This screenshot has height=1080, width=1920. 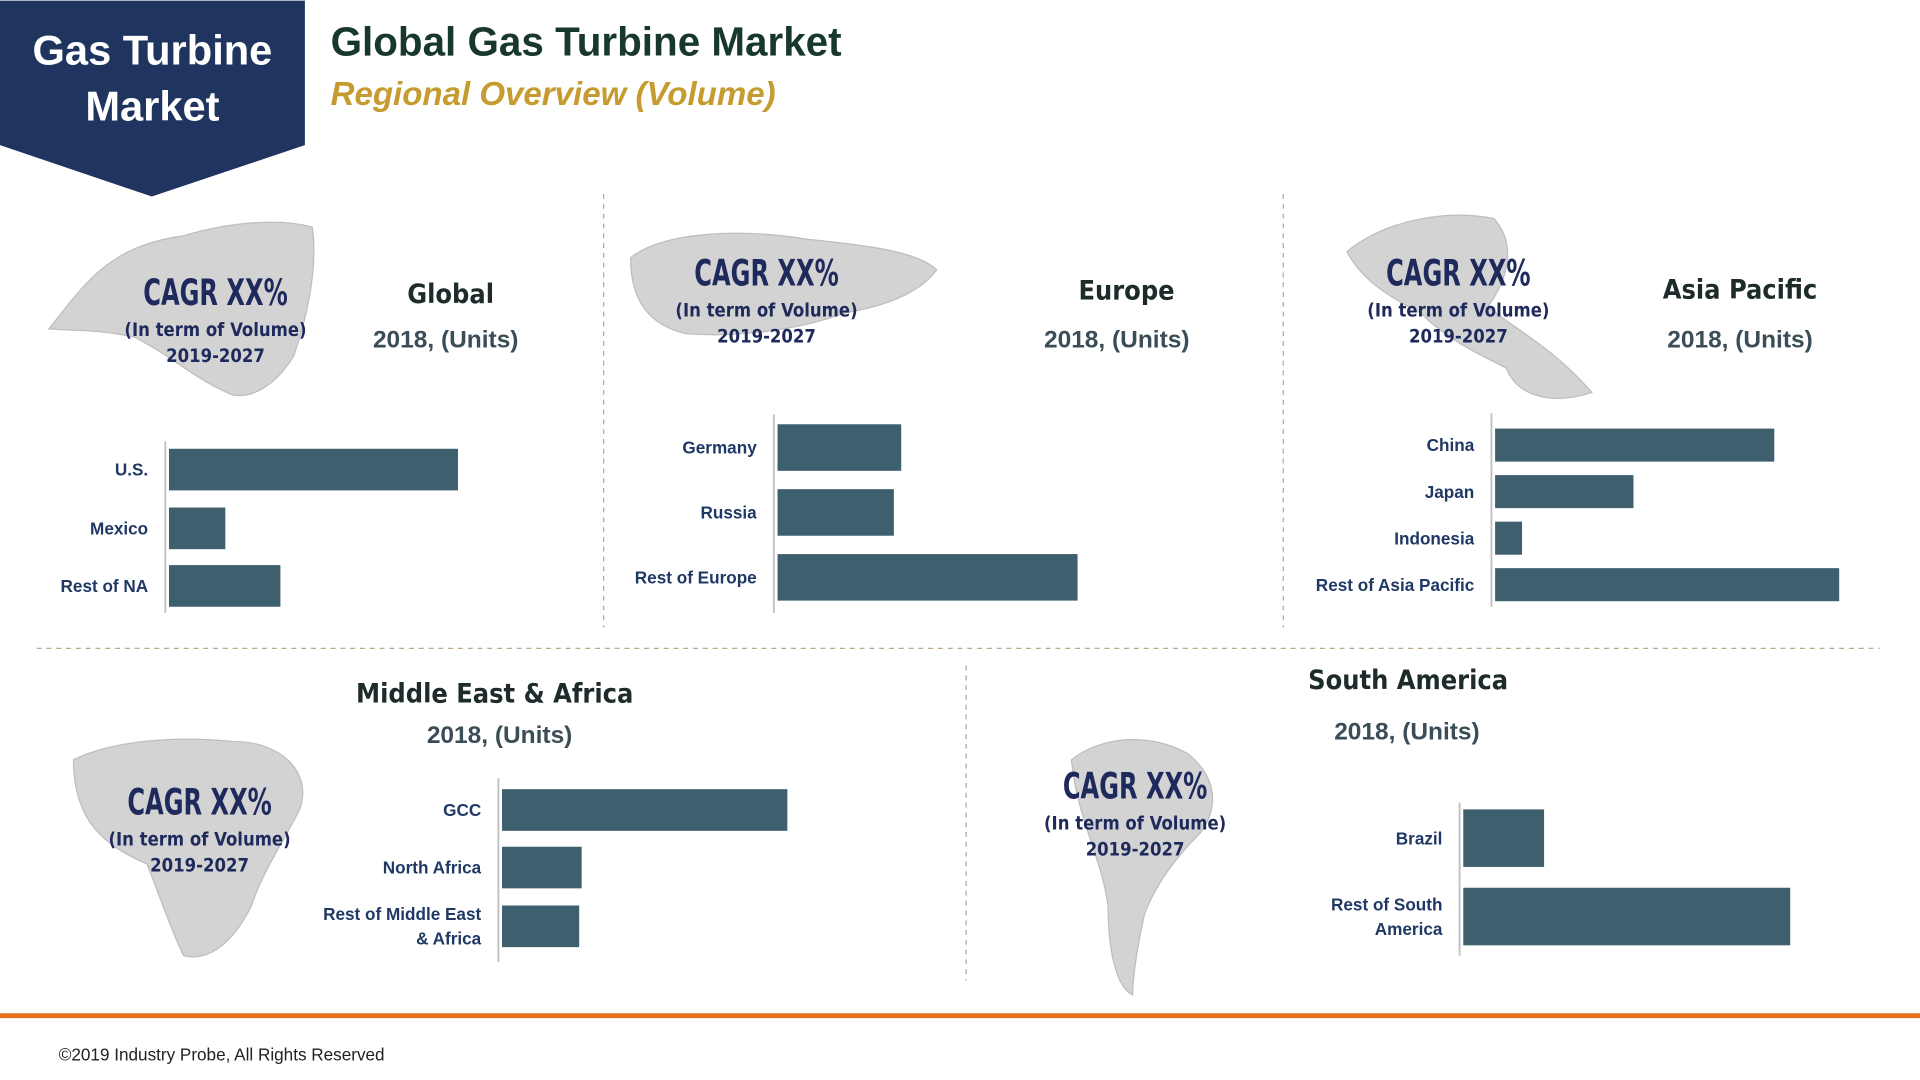 I want to click on category-label: Brazil, so click(x=1419, y=838).